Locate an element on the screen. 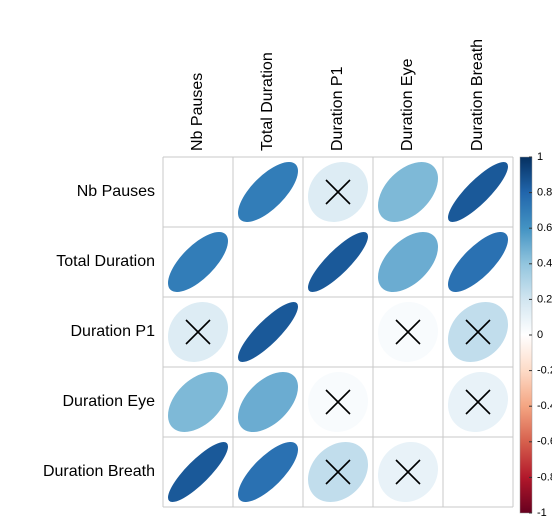 This screenshot has height=518, width=552. column-label: Total Duration is located at coordinates (267, 101).